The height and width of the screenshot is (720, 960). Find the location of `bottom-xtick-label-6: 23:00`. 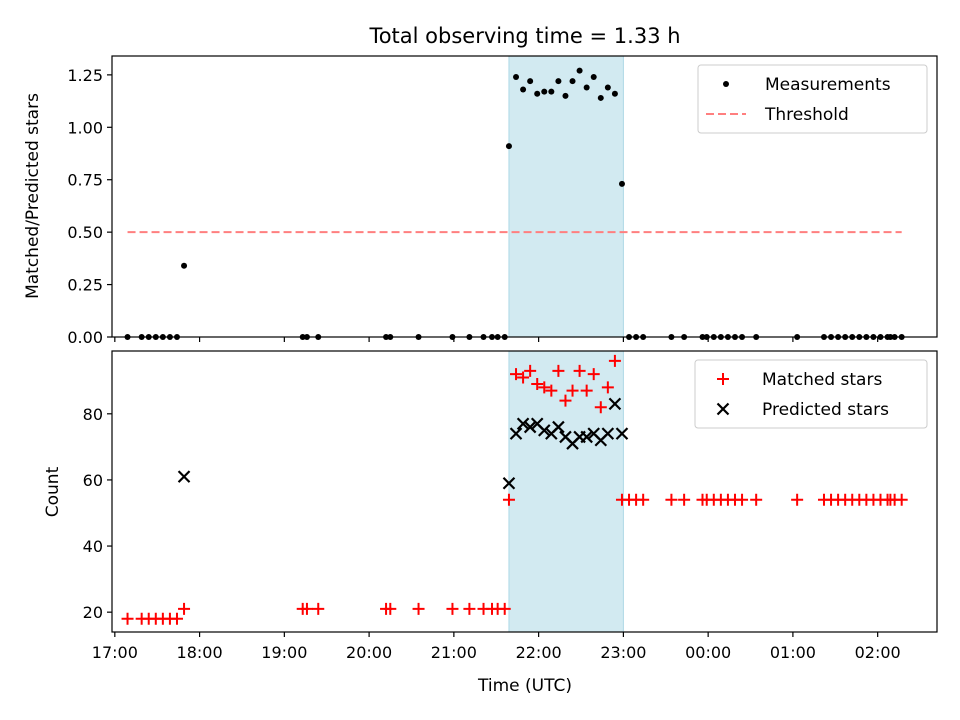

bottom-xtick-label-6: 23:00 is located at coordinates (623, 652).